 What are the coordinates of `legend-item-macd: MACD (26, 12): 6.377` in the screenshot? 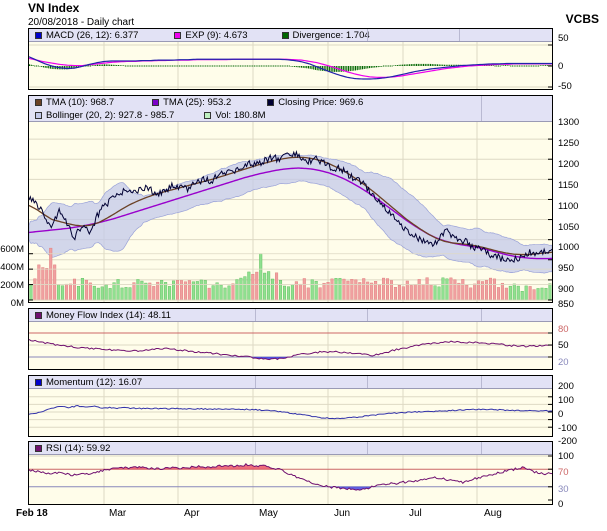 It's located at (84, 35).